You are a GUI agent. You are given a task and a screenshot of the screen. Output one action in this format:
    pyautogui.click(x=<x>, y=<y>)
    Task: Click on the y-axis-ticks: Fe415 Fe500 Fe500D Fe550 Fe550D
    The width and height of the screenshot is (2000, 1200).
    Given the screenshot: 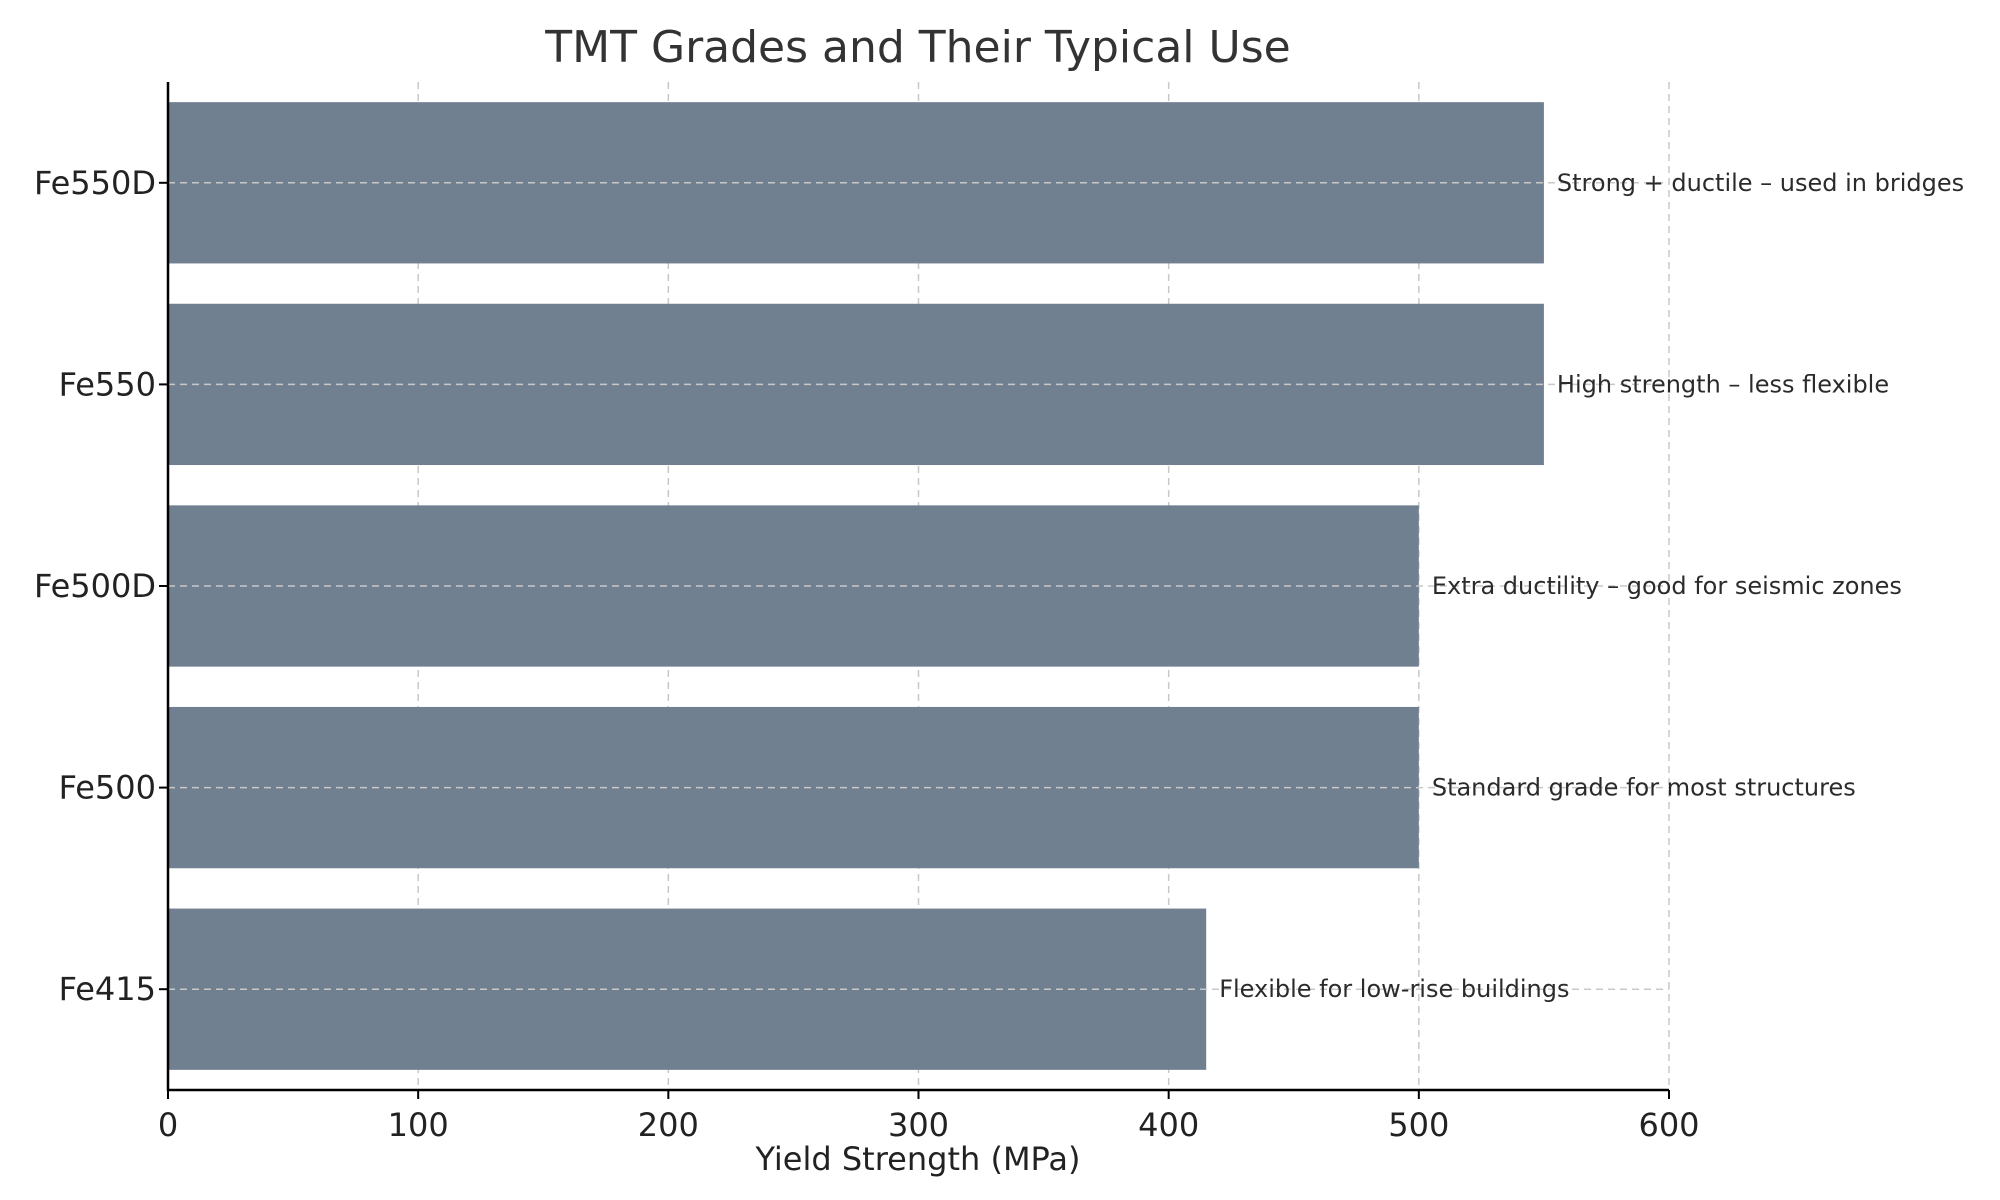 What is the action you would take?
    pyautogui.click(x=101, y=586)
    